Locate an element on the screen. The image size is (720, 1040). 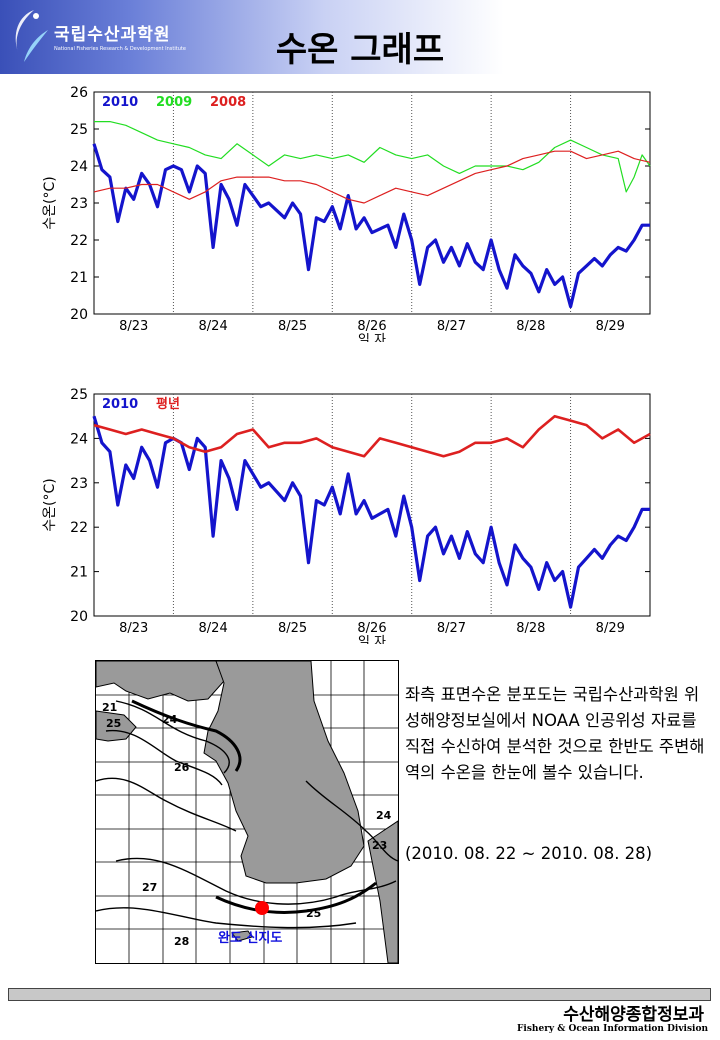
legend-entry: 2008 is located at coordinates (228, 102).